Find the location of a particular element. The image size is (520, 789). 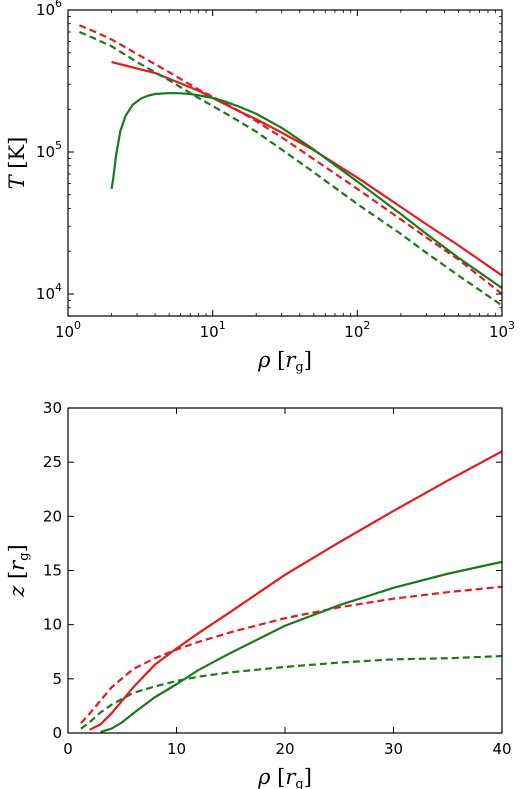

x-tick-label: 30 is located at coordinates (393, 749).